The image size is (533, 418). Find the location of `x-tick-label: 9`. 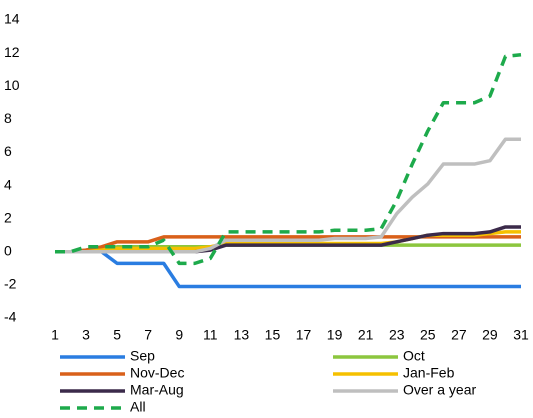

x-tick-label: 9 is located at coordinates (179, 335).